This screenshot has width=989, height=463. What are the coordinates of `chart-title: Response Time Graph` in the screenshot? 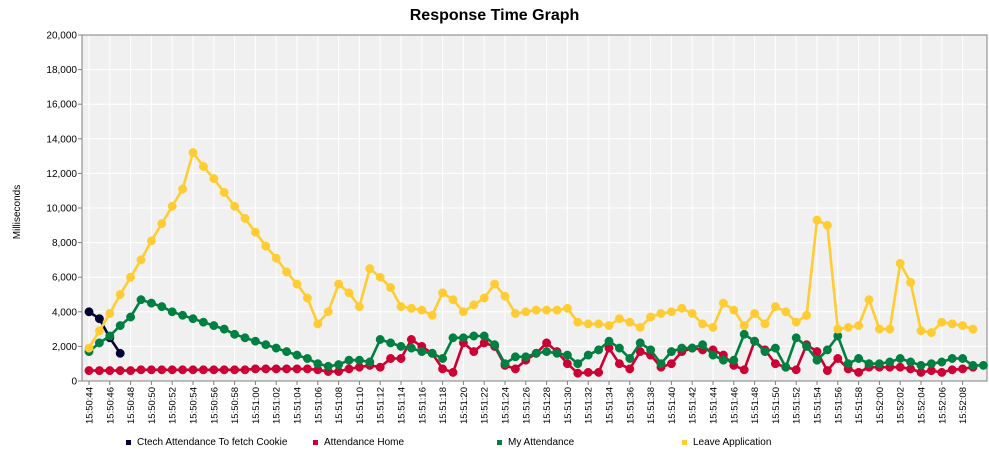 It's located at (494, 15).